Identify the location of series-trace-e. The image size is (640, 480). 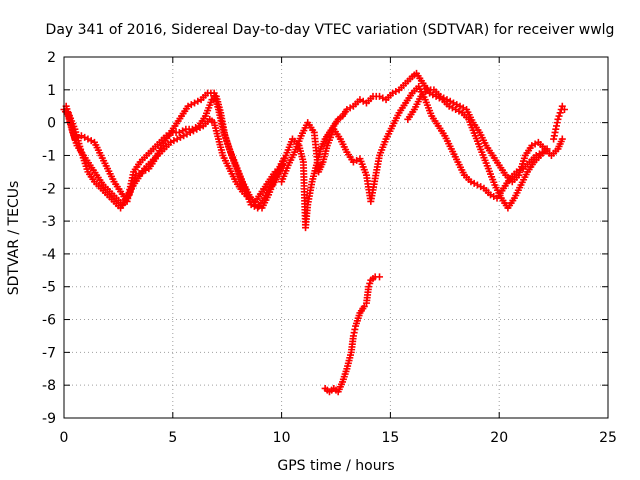
(412, 144).